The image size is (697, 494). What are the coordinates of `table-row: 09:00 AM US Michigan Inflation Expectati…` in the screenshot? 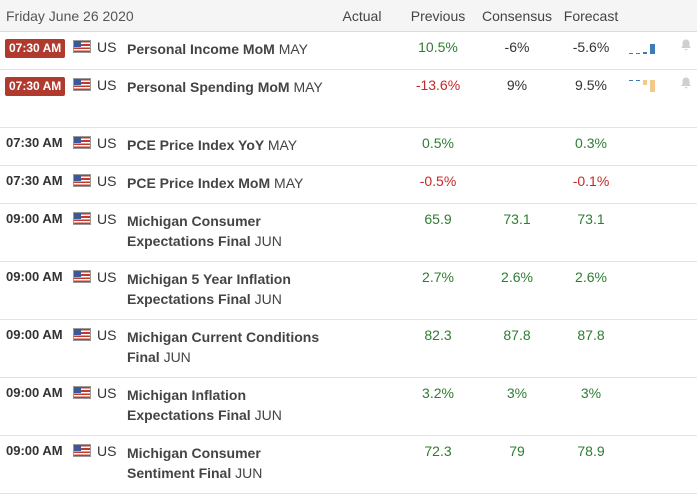 It's located at (348, 406).